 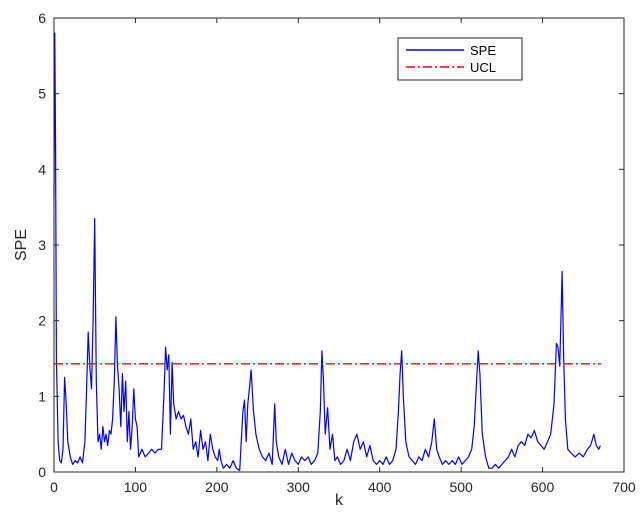 I want to click on legend-box, so click(x=460, y=59).